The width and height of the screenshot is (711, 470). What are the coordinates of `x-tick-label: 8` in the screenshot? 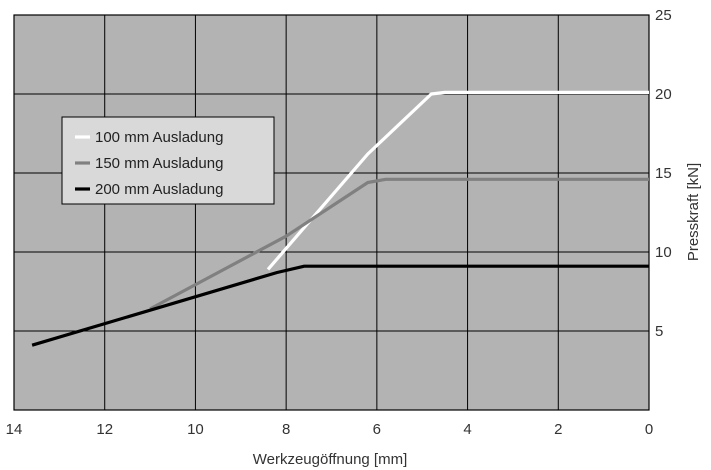 It's located at (286, 429).